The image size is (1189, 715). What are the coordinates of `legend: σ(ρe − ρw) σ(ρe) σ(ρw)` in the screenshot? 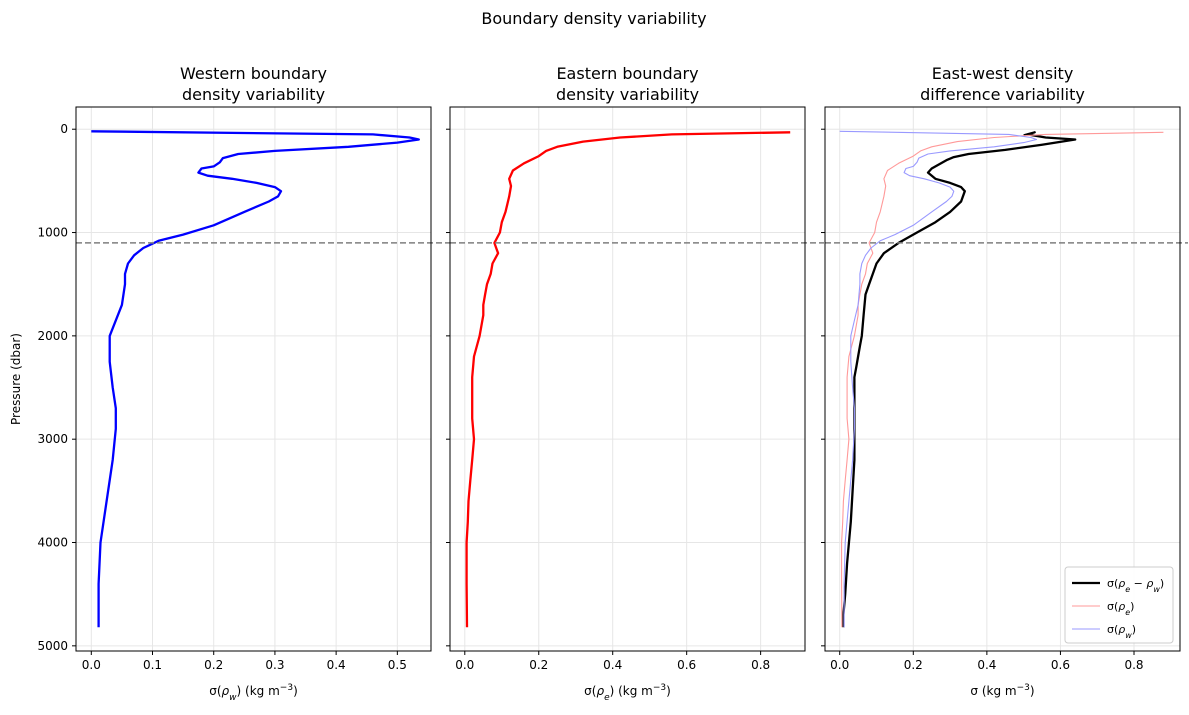 It's located at (1119, 605).